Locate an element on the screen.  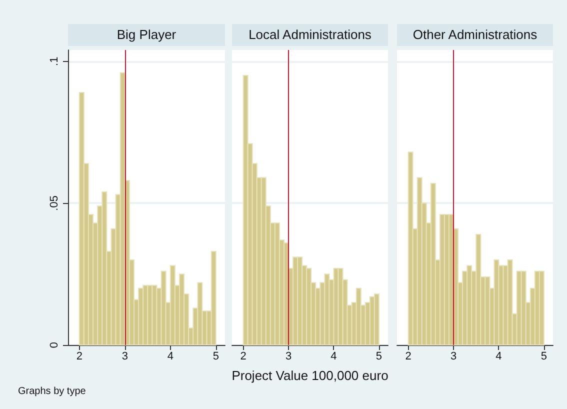
y-tick-label: .1 is located at coordinates (54, 61).